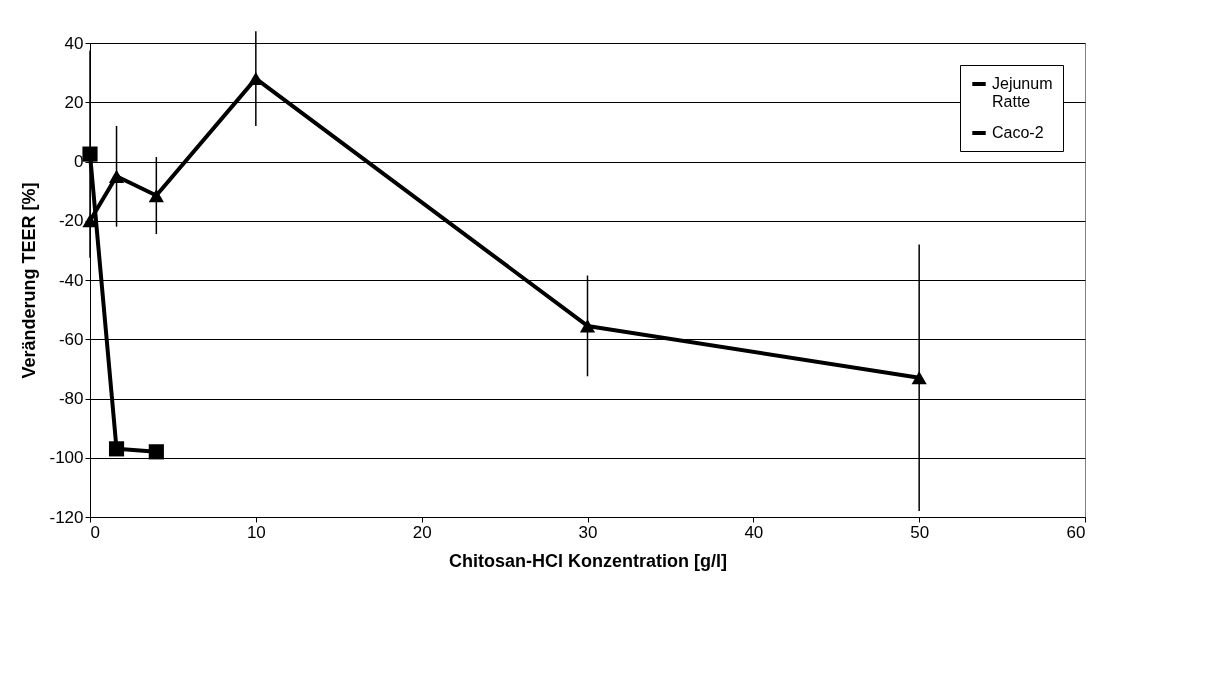 The width and height of the screenshot is (1213, 688). Describe the element at coordinates (74, 102) in the screenshot. I see `y-tick-label: 20` at that location.